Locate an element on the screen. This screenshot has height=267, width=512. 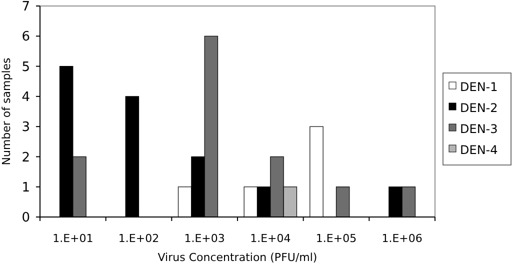
legend-label: DEN-3 is located at coordinates (479, 129).